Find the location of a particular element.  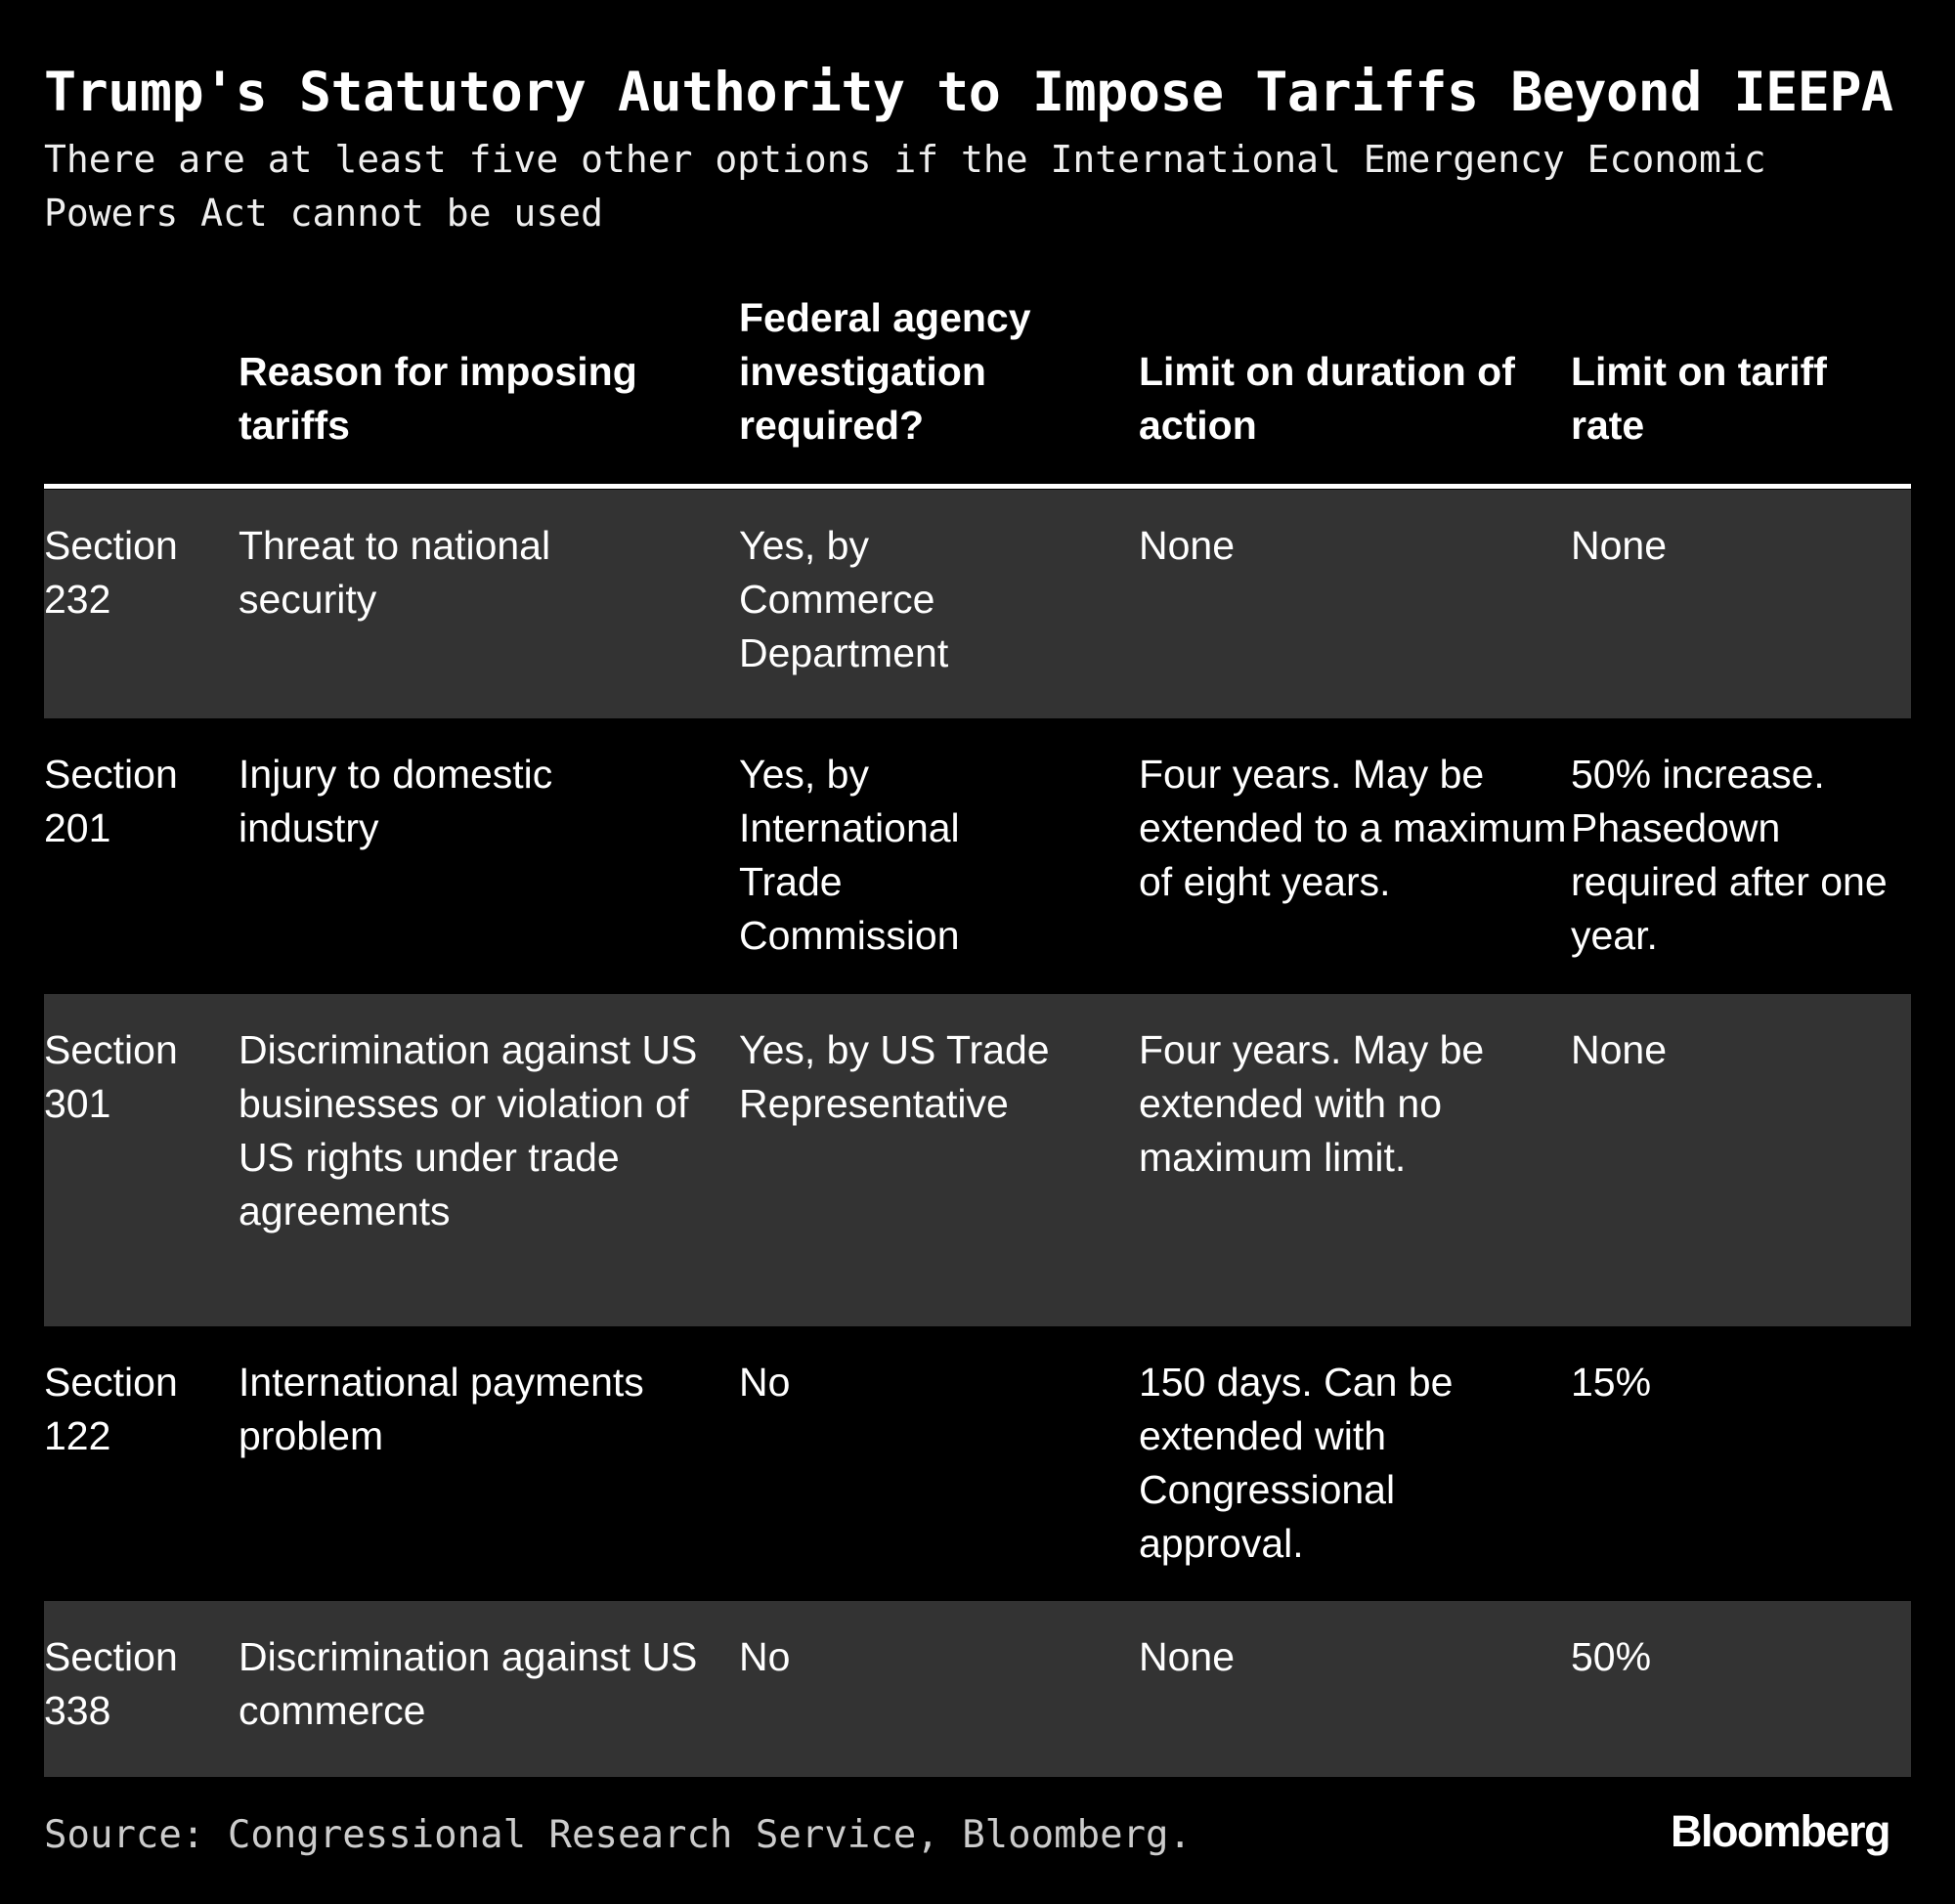

cell-section: Section 338 is located at coordinates (111, 1683).